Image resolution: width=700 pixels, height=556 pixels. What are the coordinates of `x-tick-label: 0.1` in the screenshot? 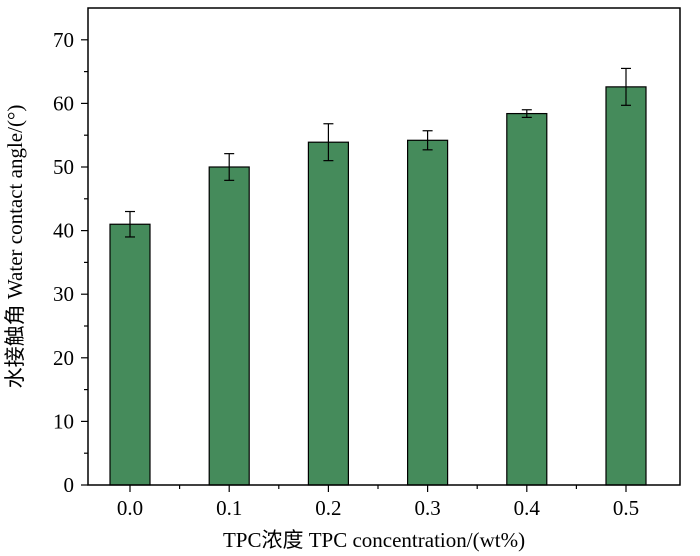 It's located at (229, 508).